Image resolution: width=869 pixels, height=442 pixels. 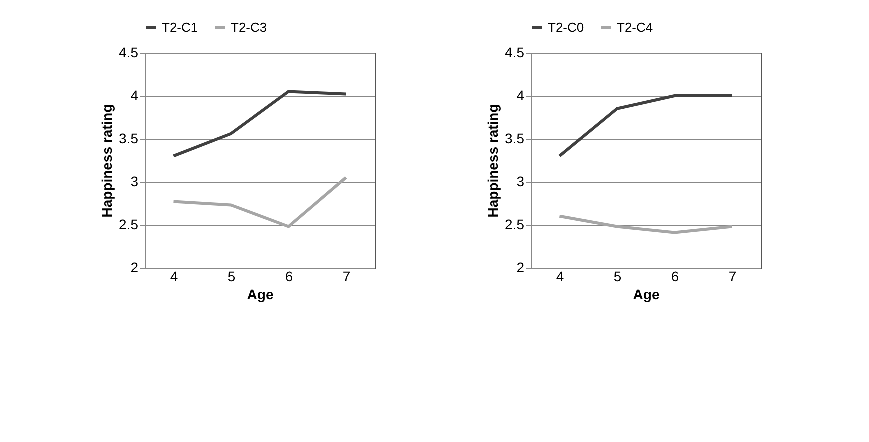 What do you see at coordinates (566, 27) in the screenshot?
I see `legend-label: T2-C0` at bounding box center [566, 27].